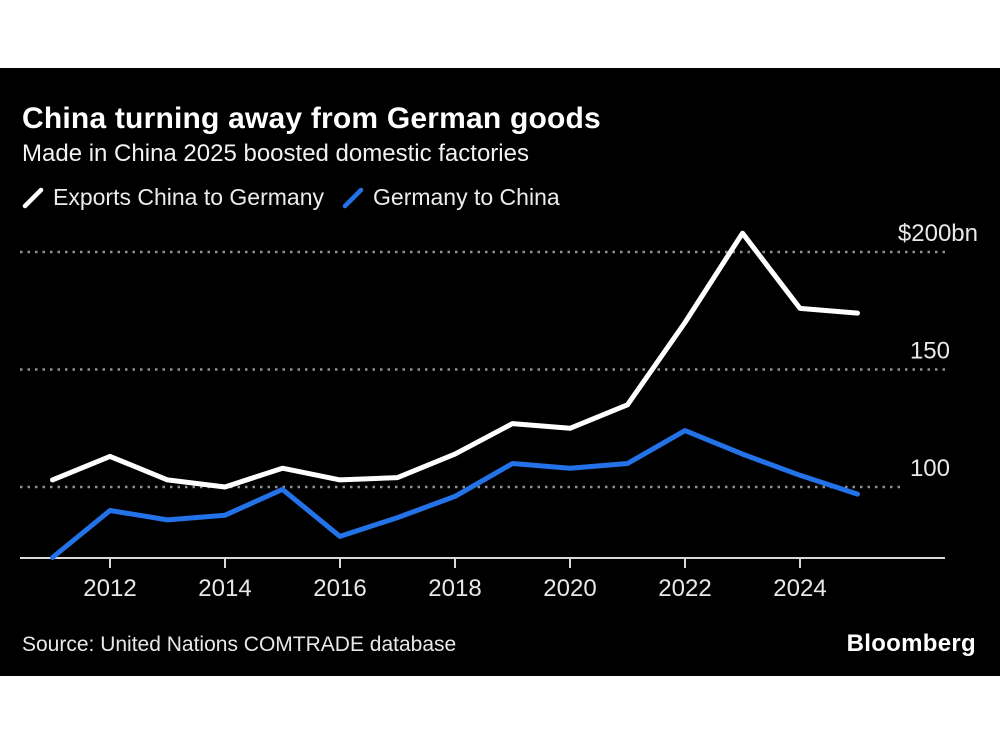 Image resolution: width=1000 pixels, height=750 pixels. Describe the element at coordinates (911, 643) in the screenshot. I see `bloomberg-logo: Bloomberg` at that location.